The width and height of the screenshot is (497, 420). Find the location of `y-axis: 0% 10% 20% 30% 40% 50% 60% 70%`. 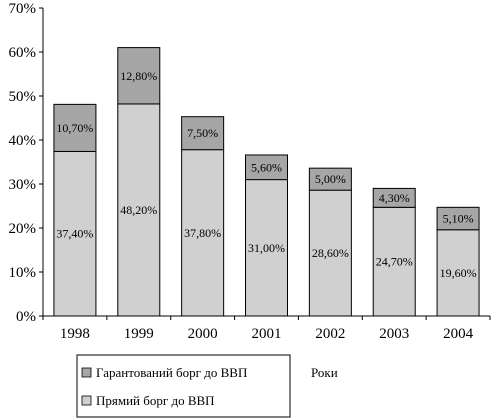

y-axis: 0% 10% 20% 30% 40% 50% 60% 70% is located at coordinates (26, 163).